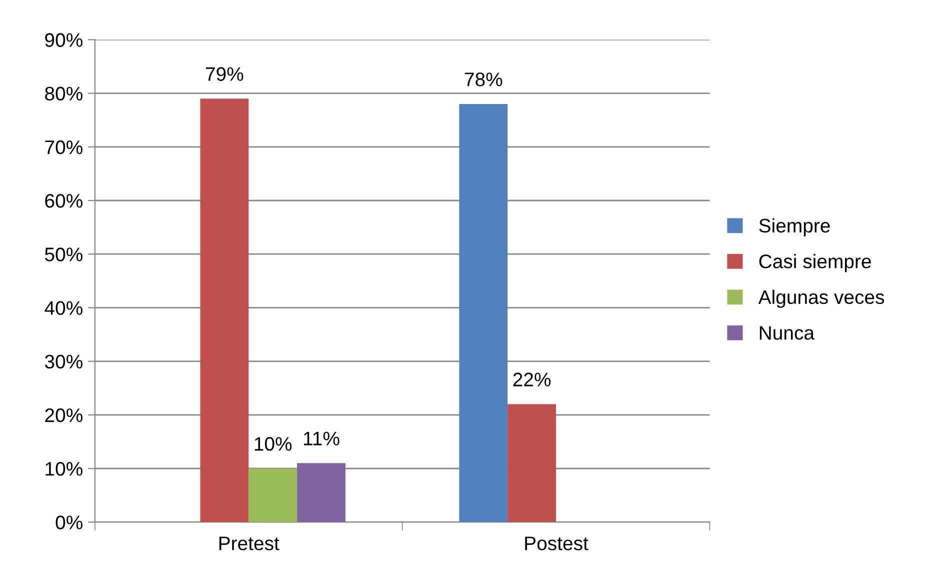 Image resolution: width=940 pixels, height=584 pixels. I want to click on y-tick-label: 50%, so click(63, 255).